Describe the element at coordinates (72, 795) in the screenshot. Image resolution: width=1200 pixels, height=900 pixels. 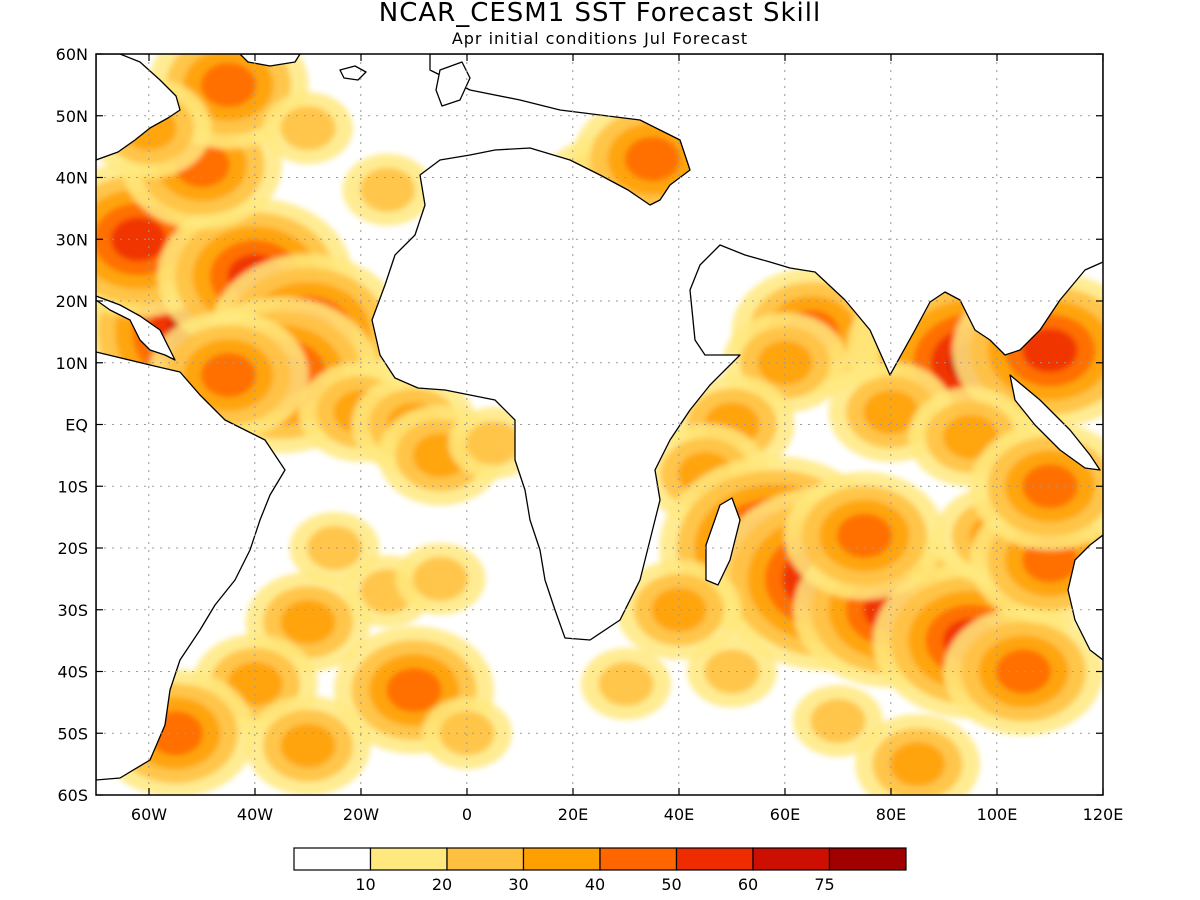
I see `lat-tick-label: 60S` at that location.